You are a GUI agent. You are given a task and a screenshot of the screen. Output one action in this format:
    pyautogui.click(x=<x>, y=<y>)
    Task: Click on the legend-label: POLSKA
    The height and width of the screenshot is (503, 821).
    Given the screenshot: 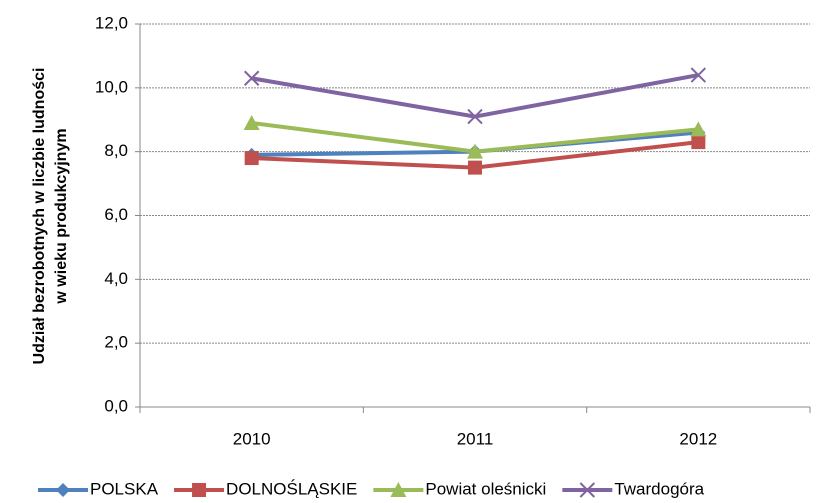 What is the action you would take?
    pyautogui.click(x=124, y=488)
    